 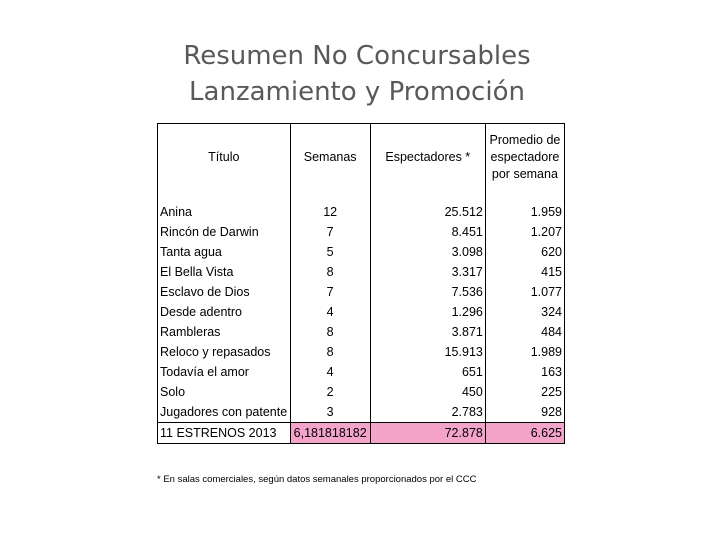 What do you see at coordinates (525, 212) in the screenshot?
I see `cell-promedio: 1.959` at bounding box center [525, 212].